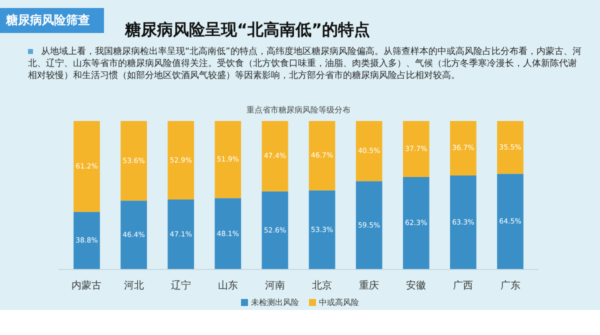 This screenshot has height=335, width=600. What do you see at coordinates (298, 110) in the screenshot?
I see `text: 重点省市糖尿病风险等级分布` at bounding box center [298, 110].